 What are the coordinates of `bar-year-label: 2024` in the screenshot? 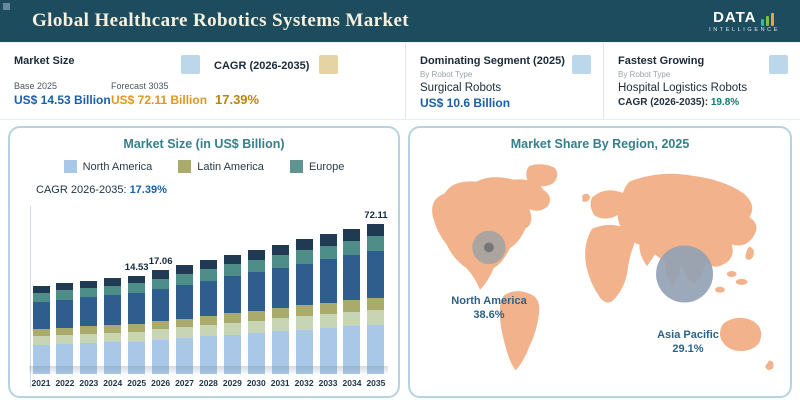 It's located at (113, 383).